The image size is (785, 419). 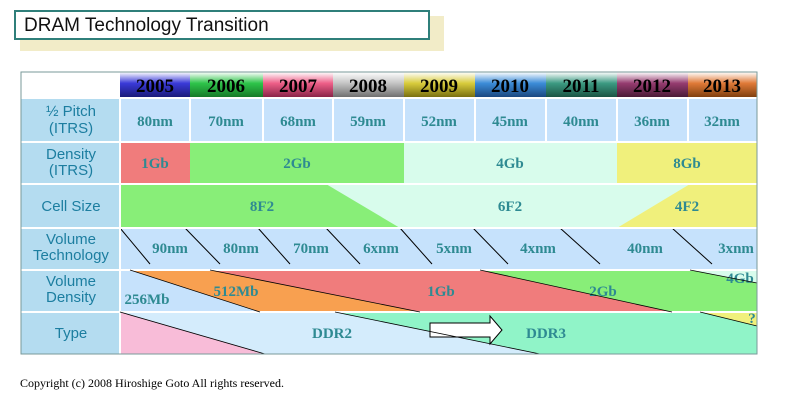 I want to click on year-label: 2005, so click(x=155, y=86).